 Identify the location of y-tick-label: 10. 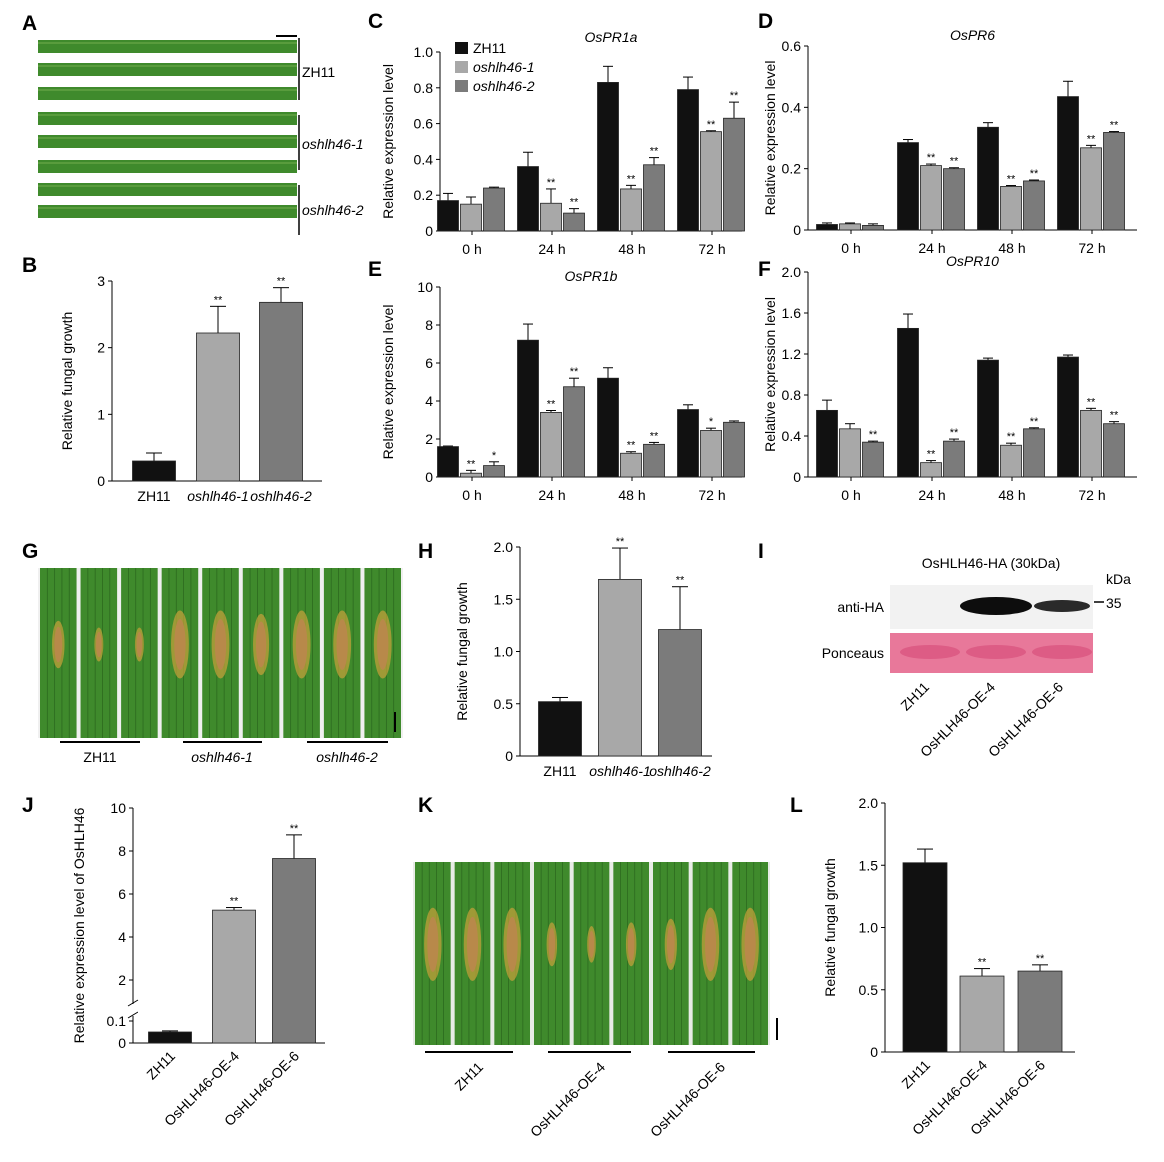
(425, 287).